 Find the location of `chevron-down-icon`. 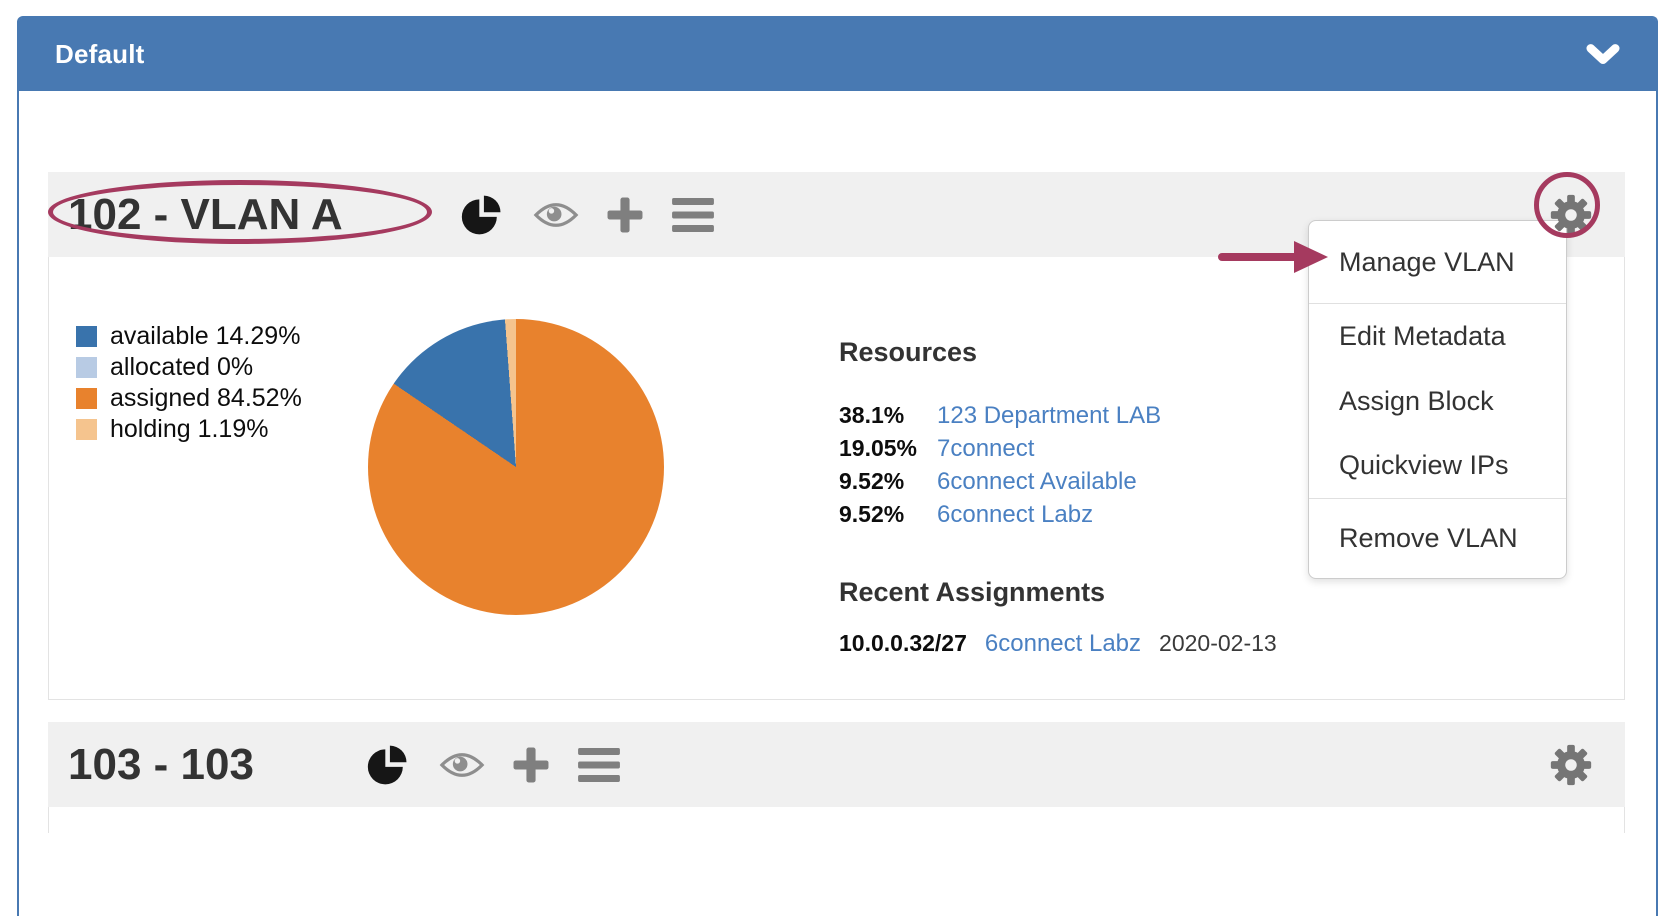

chevron-down-icon is located at coordinates (1603, 55).